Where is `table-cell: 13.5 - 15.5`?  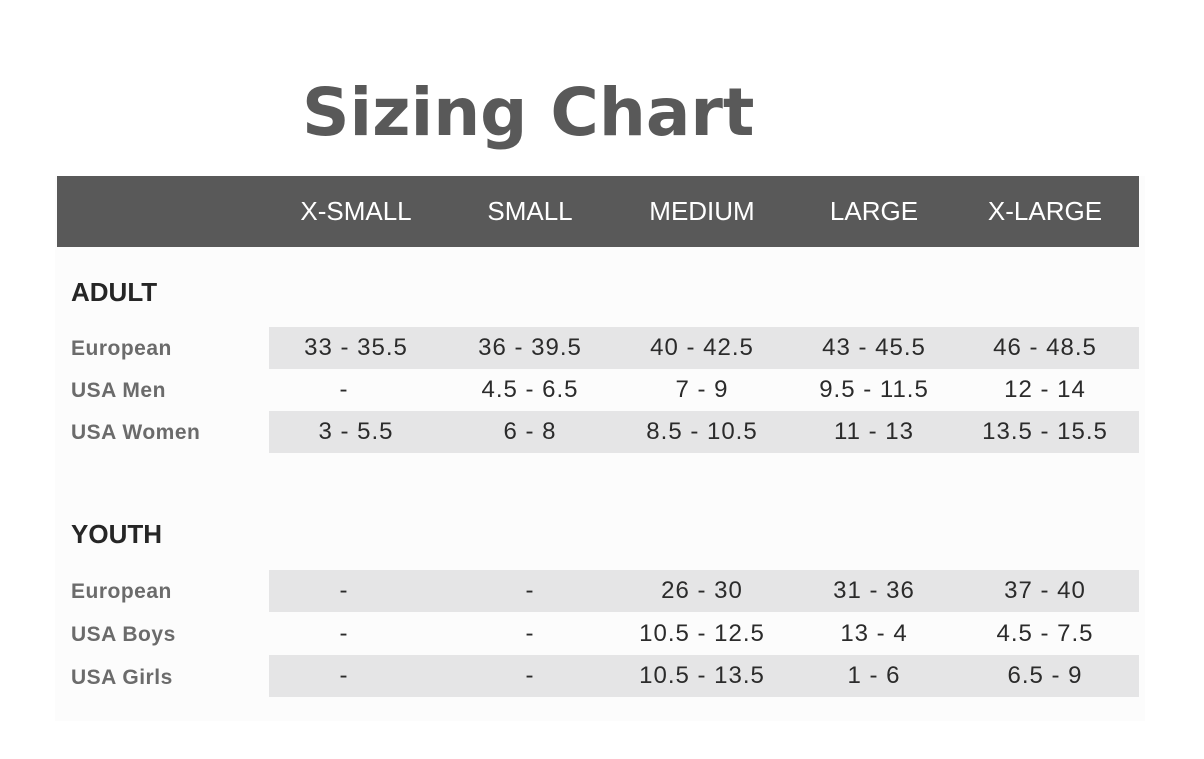 table-cell: 13.5 - 15.5 is located at coordinates (1045, 431).